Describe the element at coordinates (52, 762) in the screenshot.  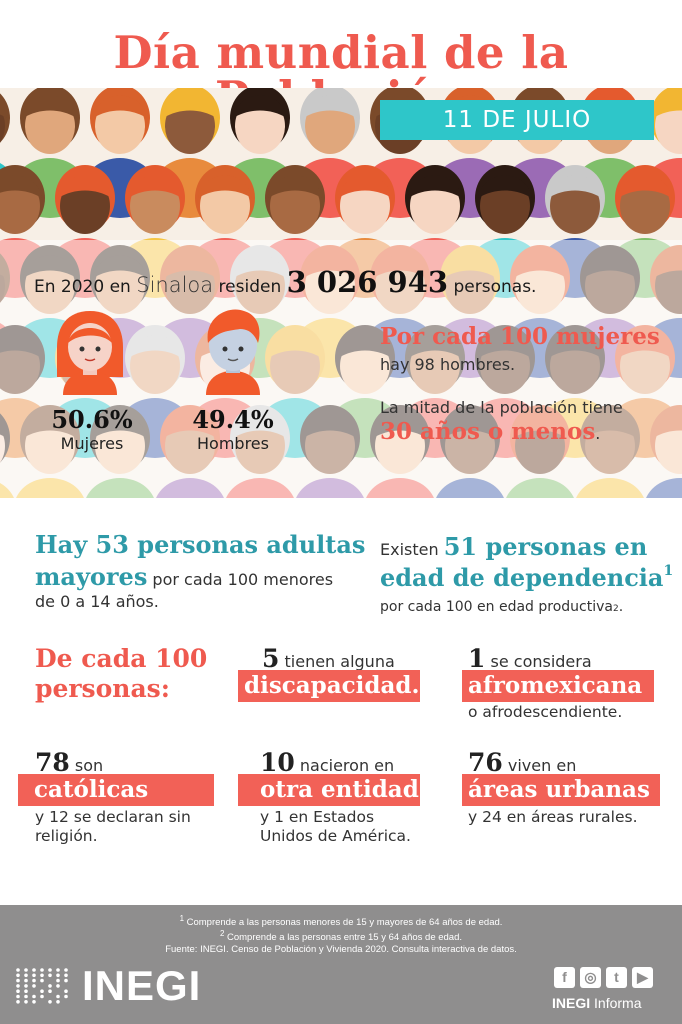
I see `catholic-number: 78` at that location.